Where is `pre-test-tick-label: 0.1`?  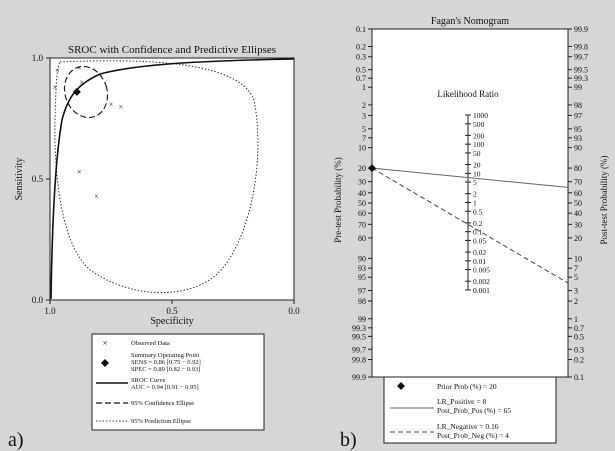
pre-test-tick-label: 0.1 is located at coordinates (361, 29).